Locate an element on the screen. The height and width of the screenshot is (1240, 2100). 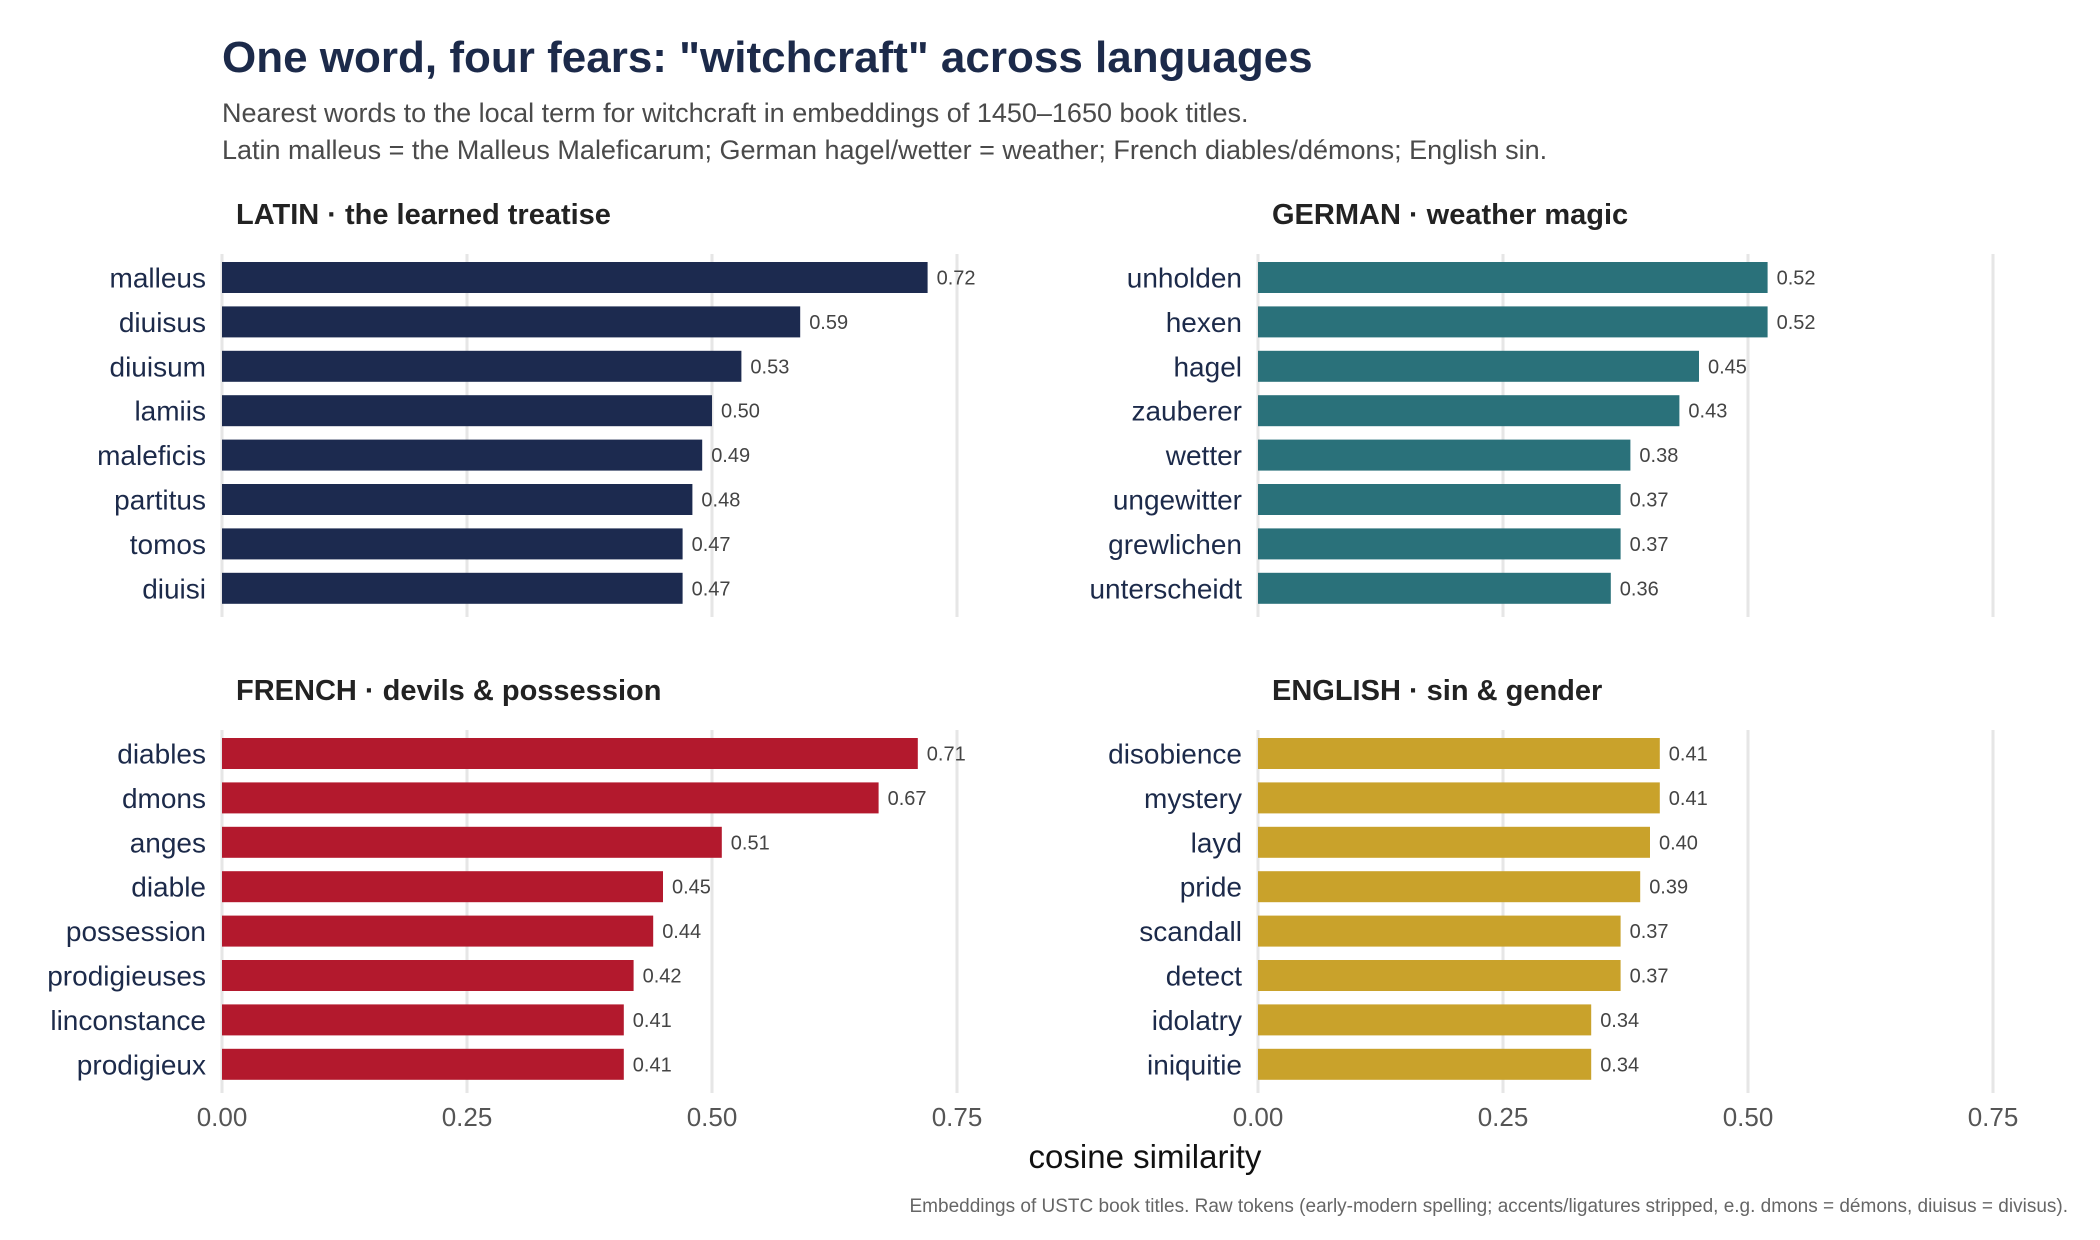
category-label: anges is located at coordinates (168, 842).